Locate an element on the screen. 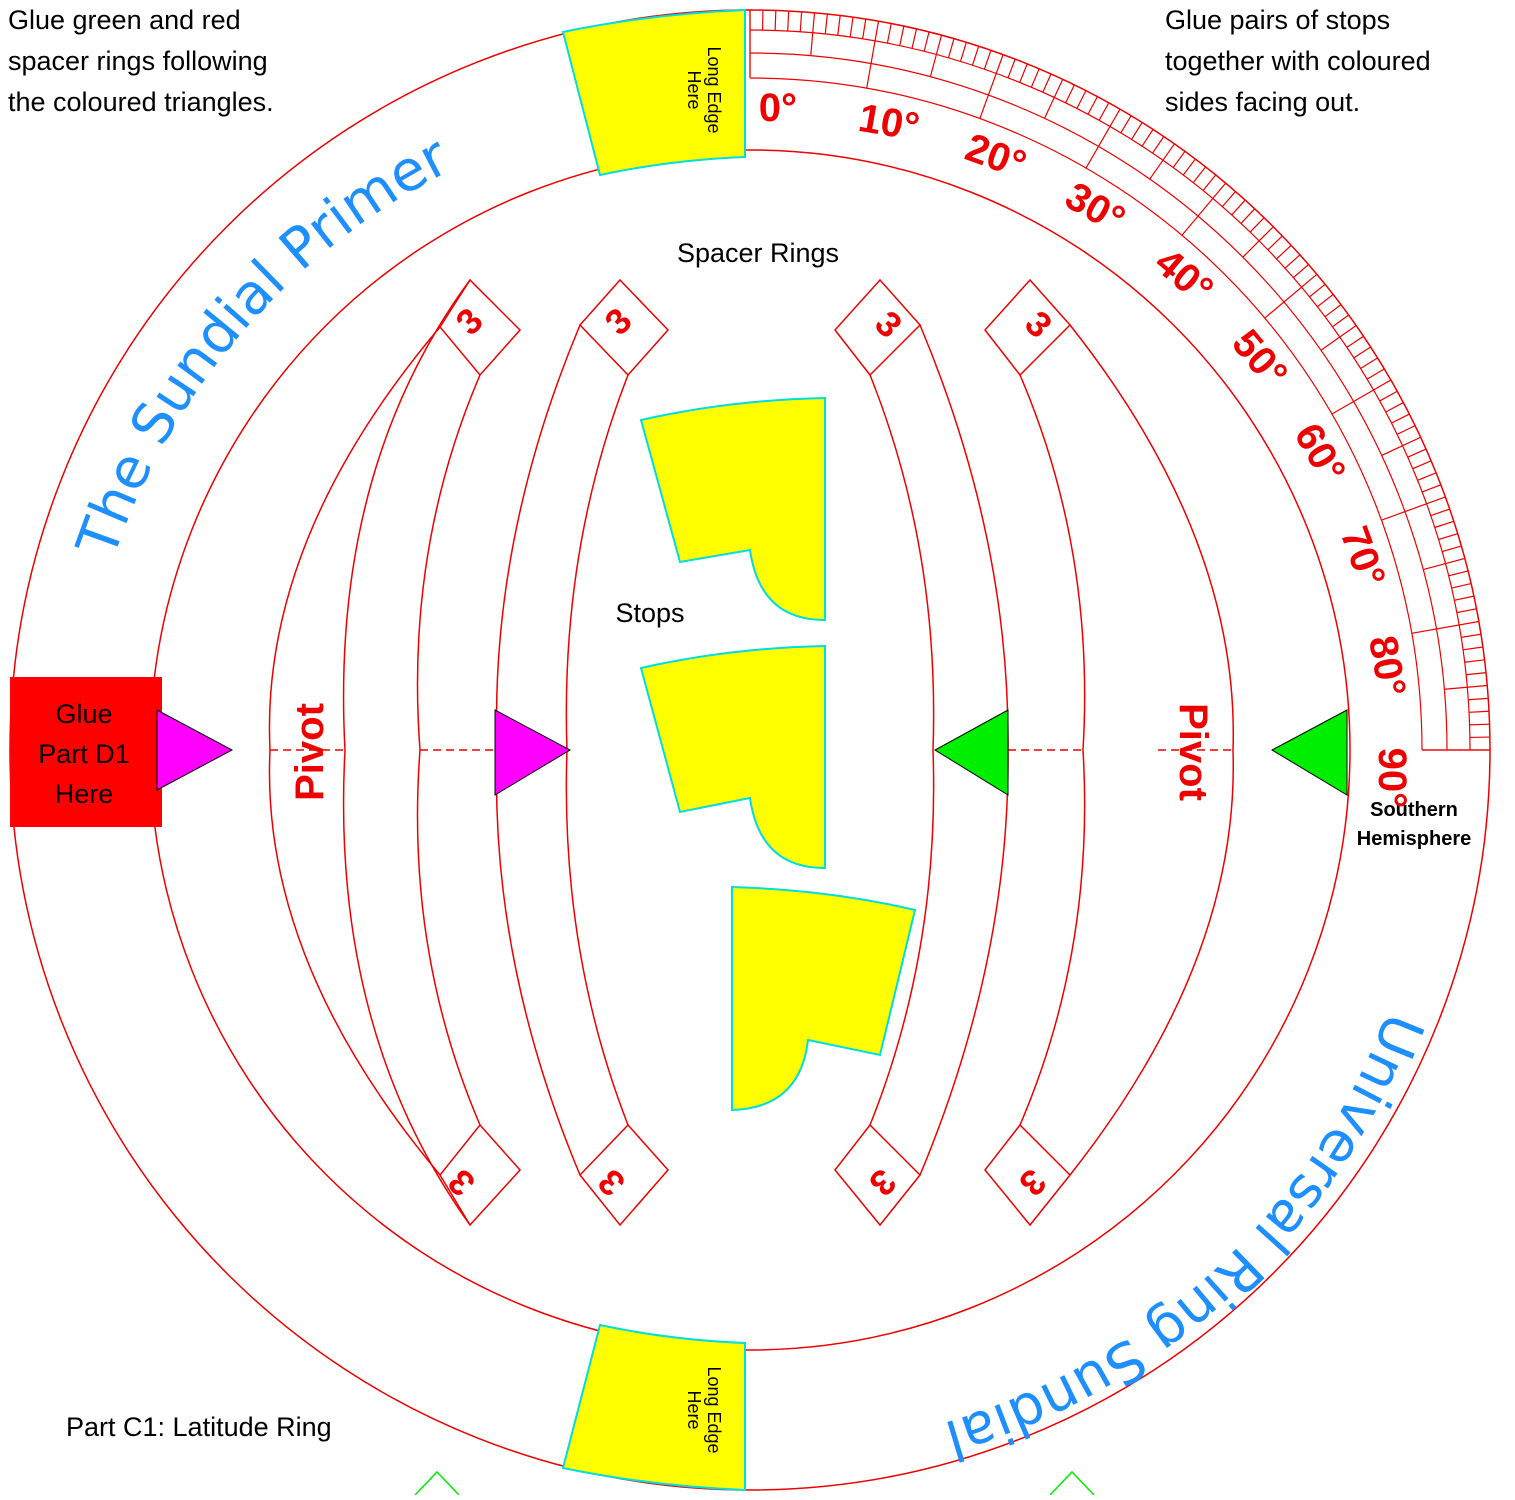 The width and height of the screenshot is (1515, 1500). latitude-label-60: 60° is located at coordinates (1320, 453).